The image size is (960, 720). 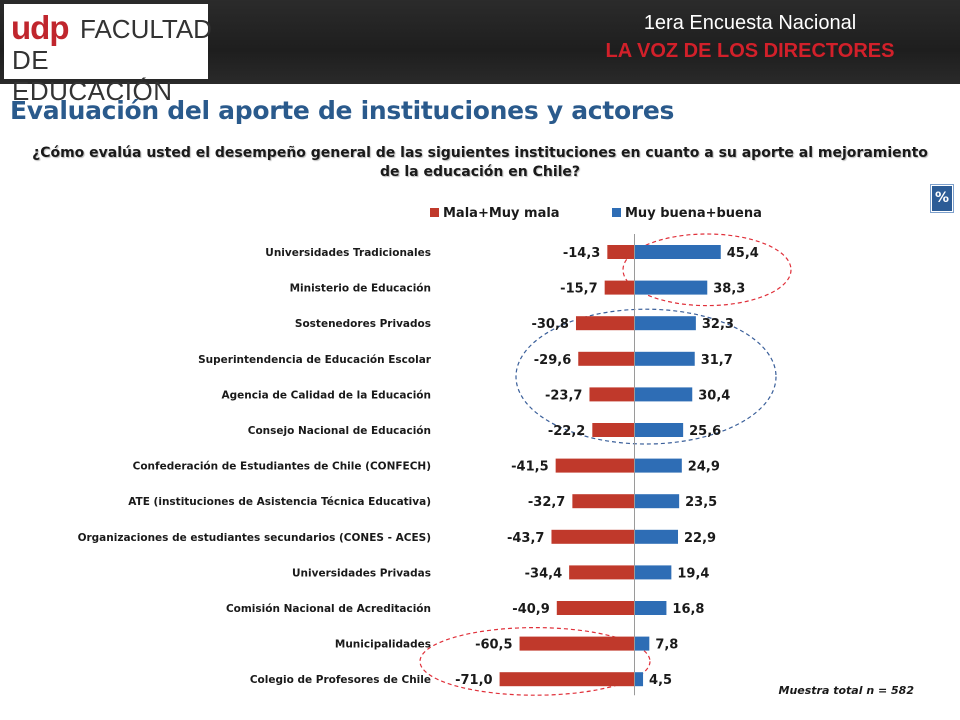 I want to click on legend-label-negative: Mala+Muy mala, so click(x=501, y=213).